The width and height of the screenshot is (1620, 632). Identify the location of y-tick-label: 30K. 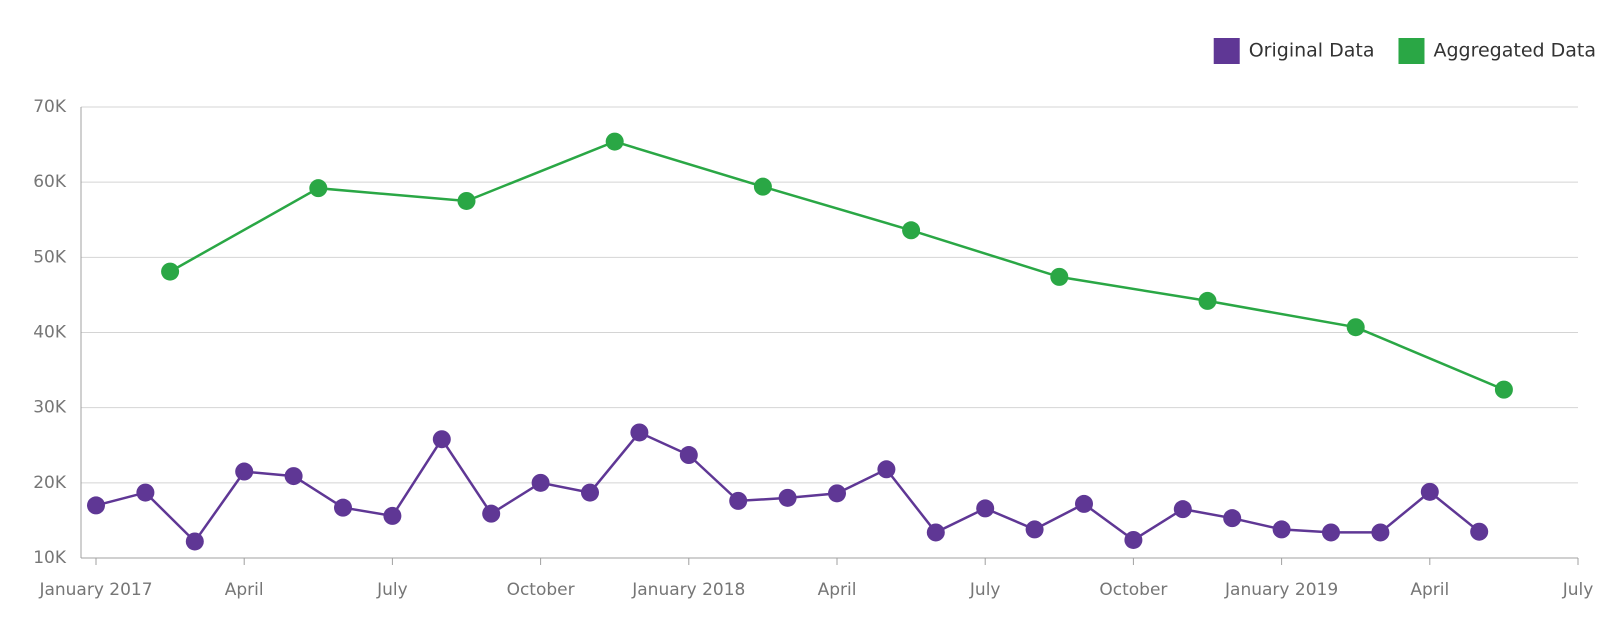
(50, 408).